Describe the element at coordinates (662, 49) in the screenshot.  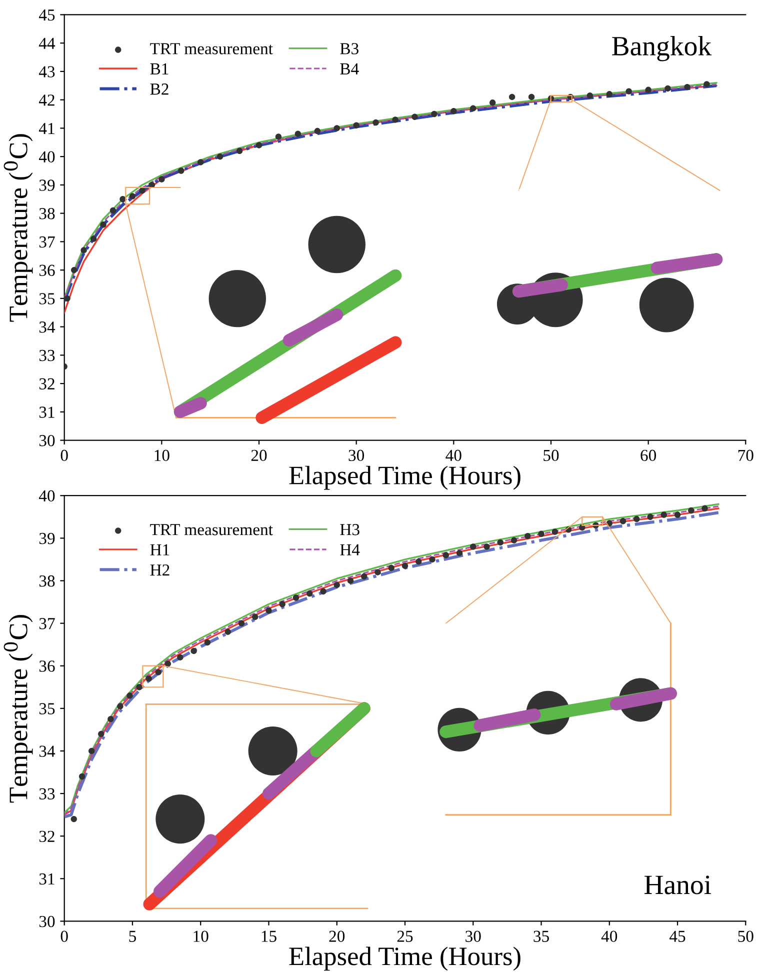
I see `text: Bangkok` at that location.